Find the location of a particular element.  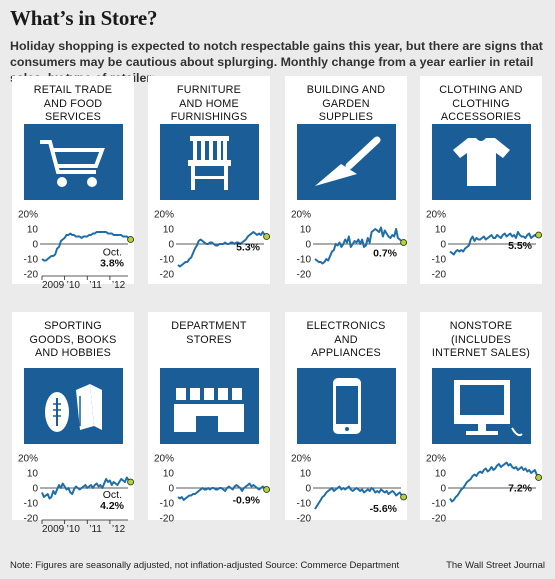

panel-label-line: accessories is located at coordinates (481, 117).